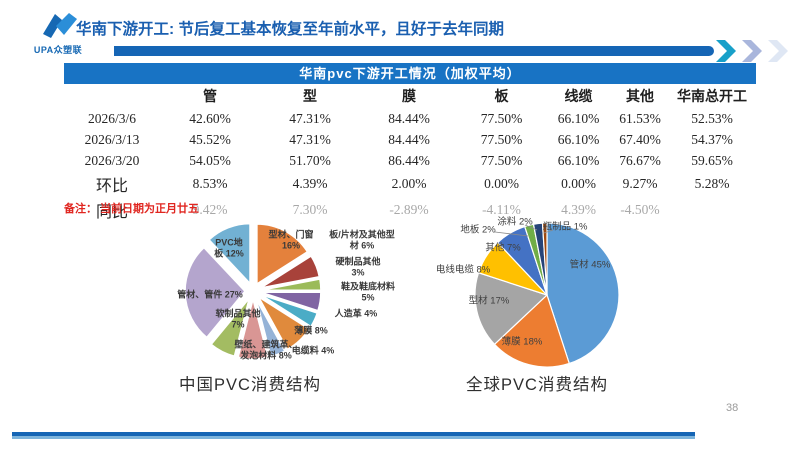 The width and height of the screenshot is (800, 450). Describe the element at coordinates (463, 270) in the screenshot. I see `pie-slice-label: 电线电缆 8%` at that location.